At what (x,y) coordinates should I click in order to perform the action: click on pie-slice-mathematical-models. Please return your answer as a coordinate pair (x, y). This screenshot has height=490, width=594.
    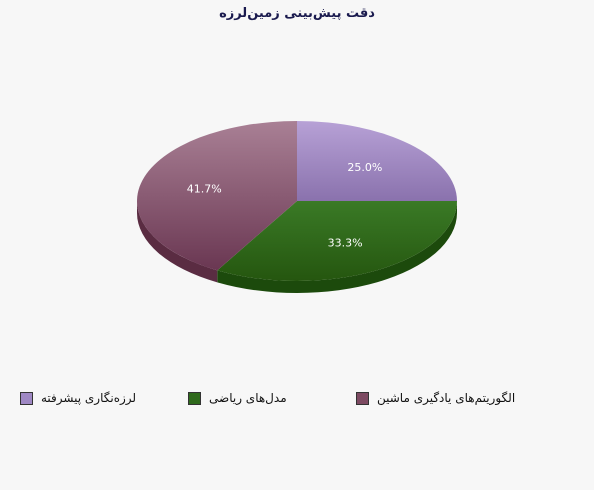
    Looking at the image, I should click on (337, 241).